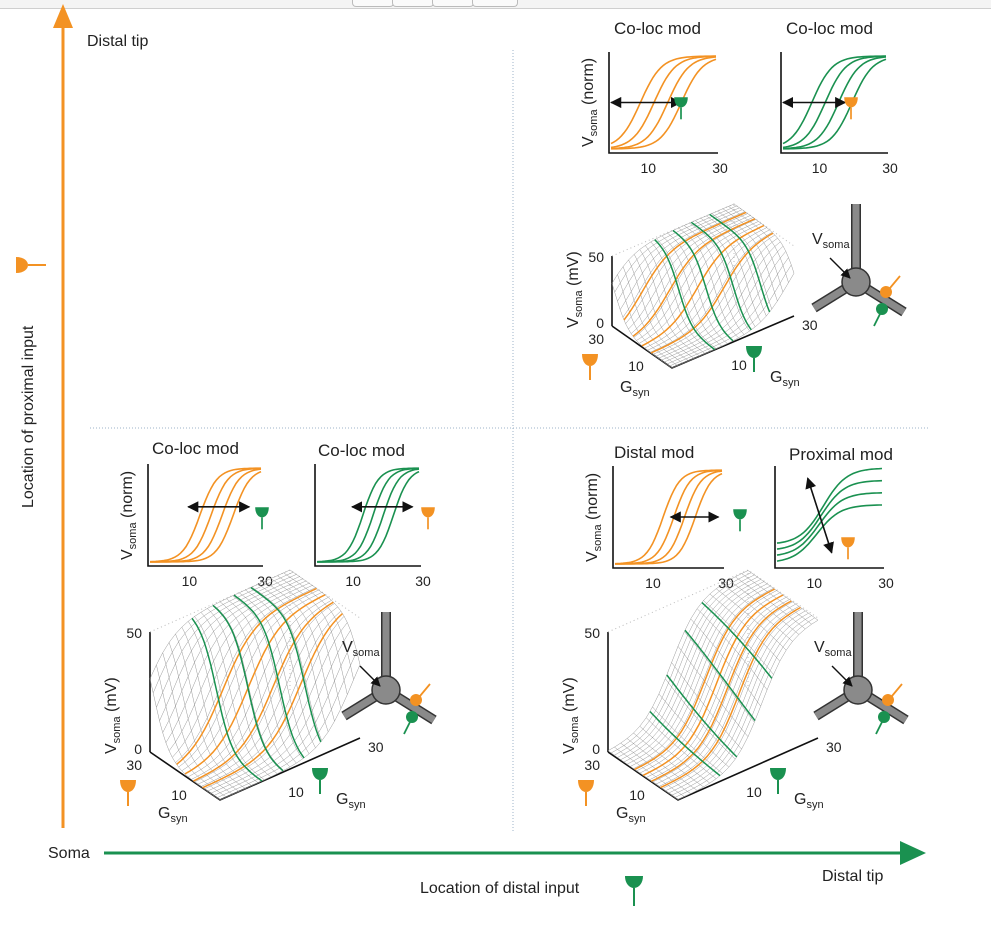 Image resolution: width=991 pixels, height=931 pixels. Describe the element at coordinates (63, 16) in the screenshot. I see `up-arrowhead-icon` at that location.